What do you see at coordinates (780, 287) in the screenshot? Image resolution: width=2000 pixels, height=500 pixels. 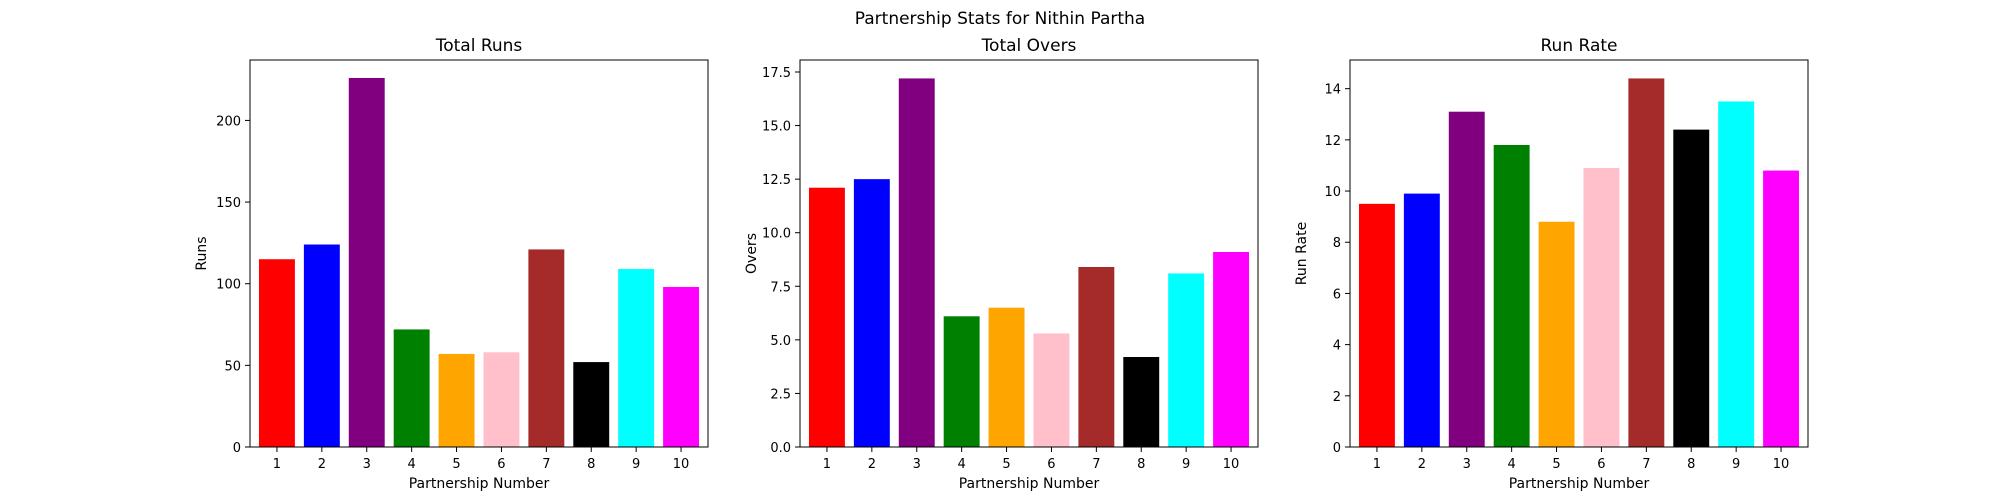 I see `y-tick-label: 7.5` at bounding box center [780, 287].